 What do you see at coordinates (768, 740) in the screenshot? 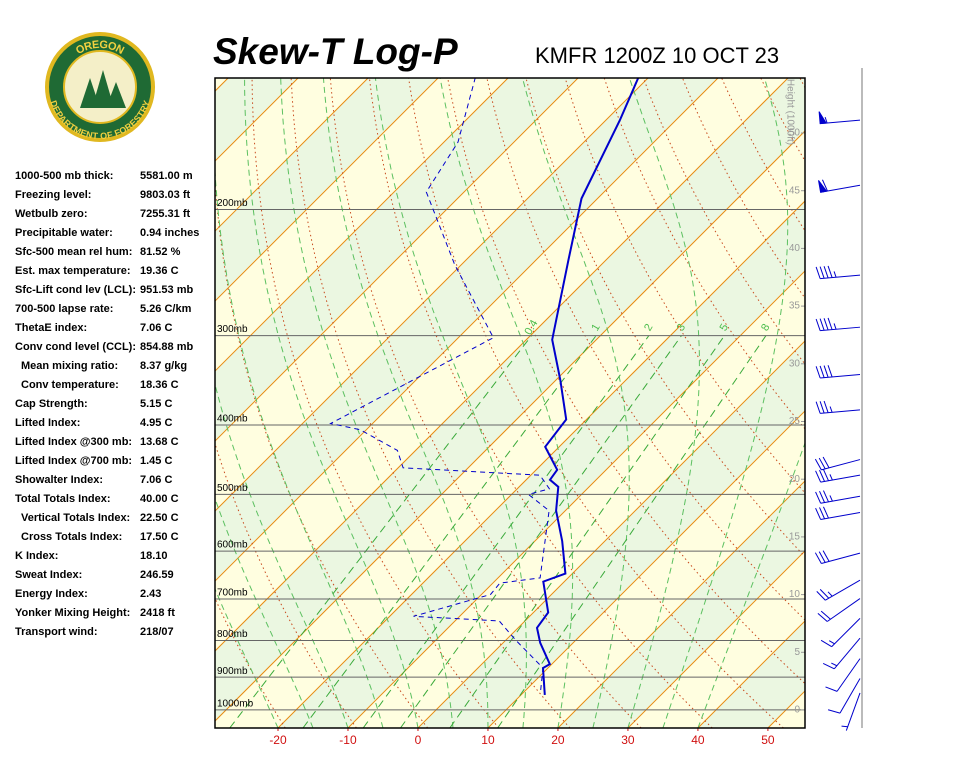
I see `x-tick-label: 50` at bounding box center [768, 740].